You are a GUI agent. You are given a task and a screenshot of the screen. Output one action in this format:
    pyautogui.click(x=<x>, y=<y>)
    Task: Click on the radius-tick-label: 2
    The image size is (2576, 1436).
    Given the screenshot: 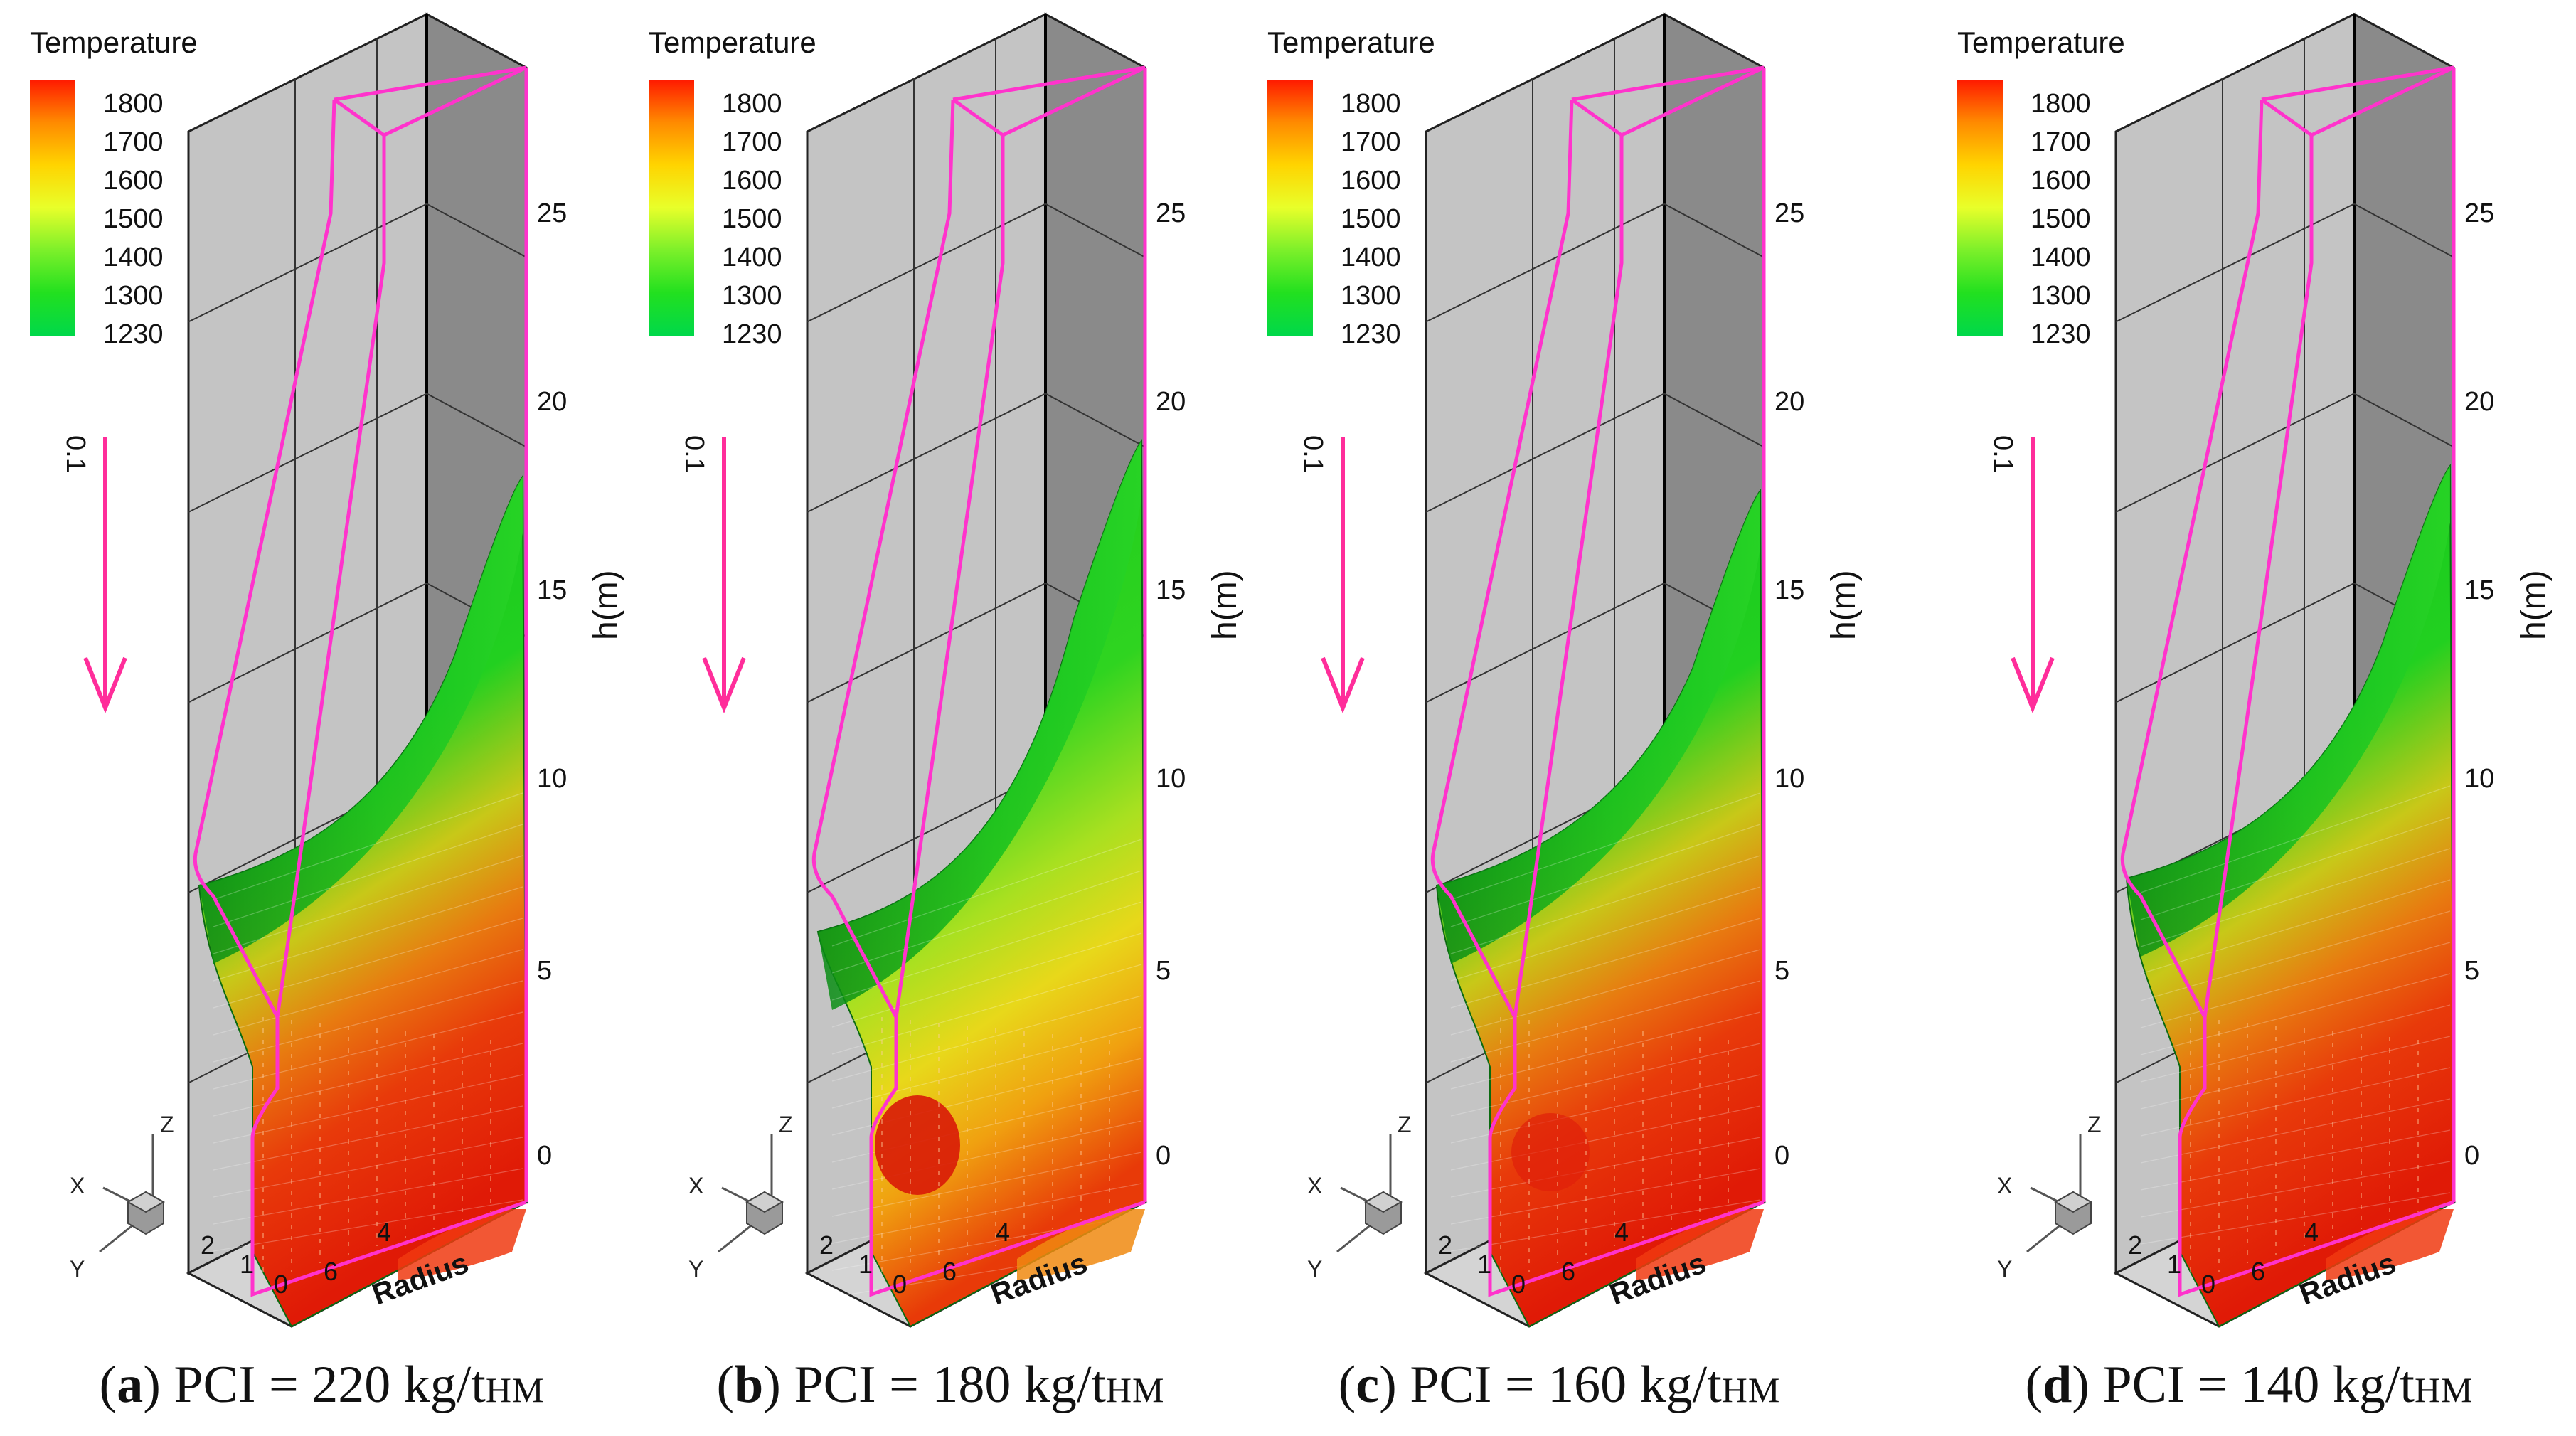 What is the action you would take?
    pyautogui.click(x=208, y=1245)
    